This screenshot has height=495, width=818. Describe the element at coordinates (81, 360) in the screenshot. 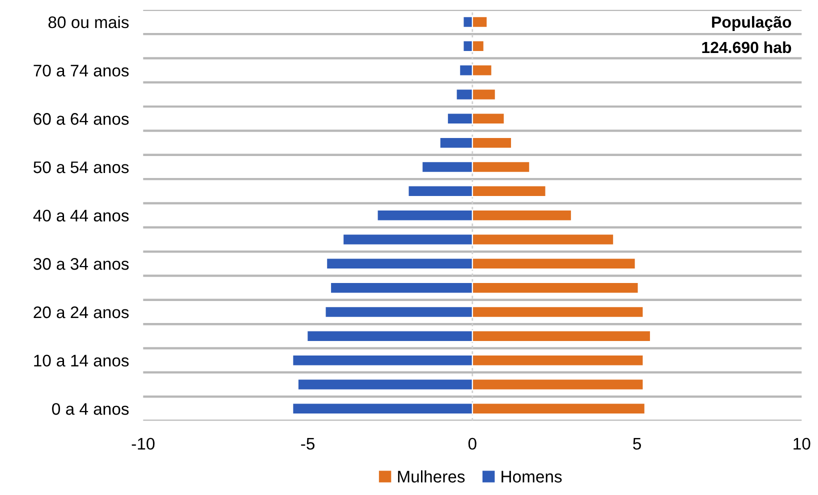

I see `y-tick-label: 10 a 14 anos` at that location.